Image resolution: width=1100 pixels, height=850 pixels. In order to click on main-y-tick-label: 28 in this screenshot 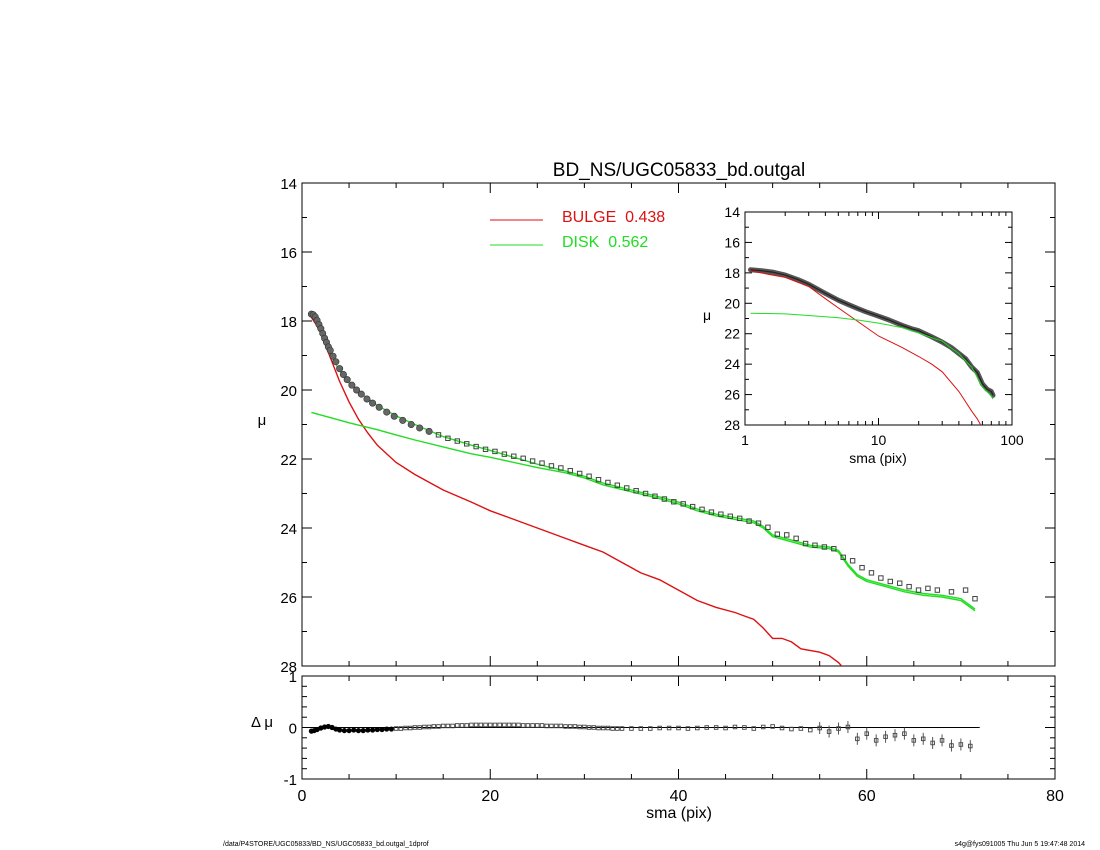, I will do `click(288, 667)`.